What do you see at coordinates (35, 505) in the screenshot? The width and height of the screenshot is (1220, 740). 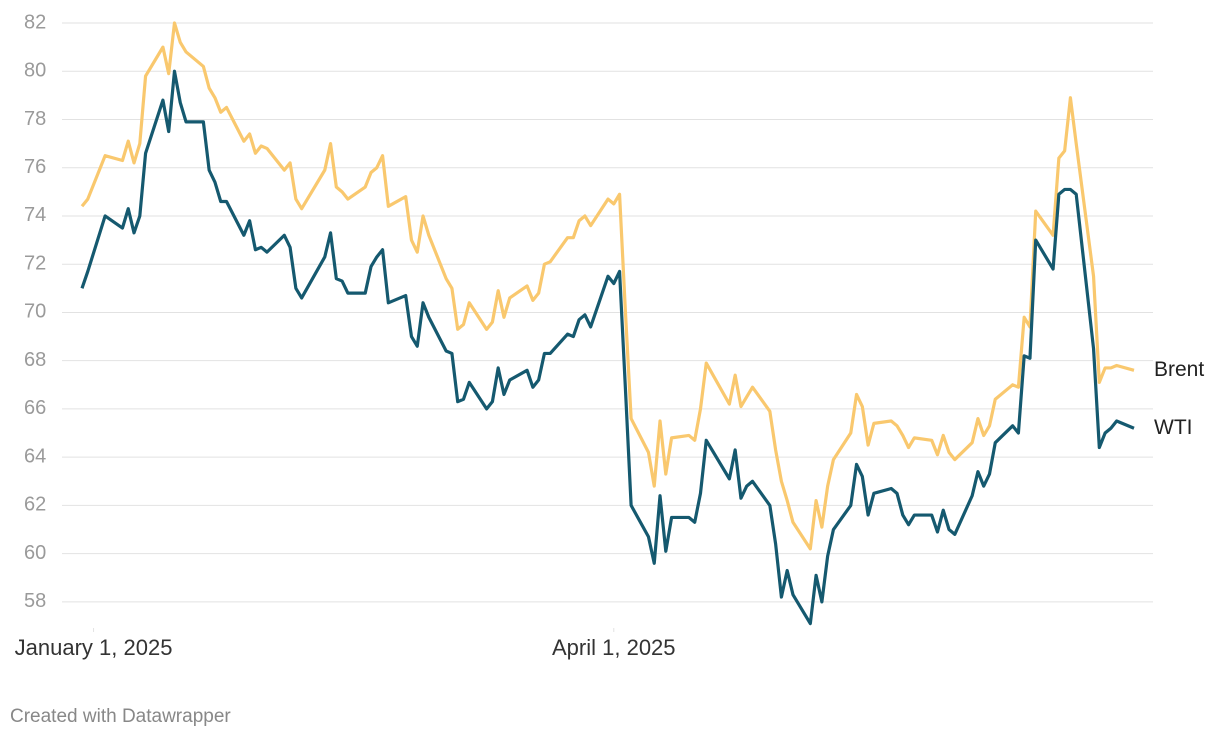 I see `y-tick-label: 62` at bounding box center [35, 505].